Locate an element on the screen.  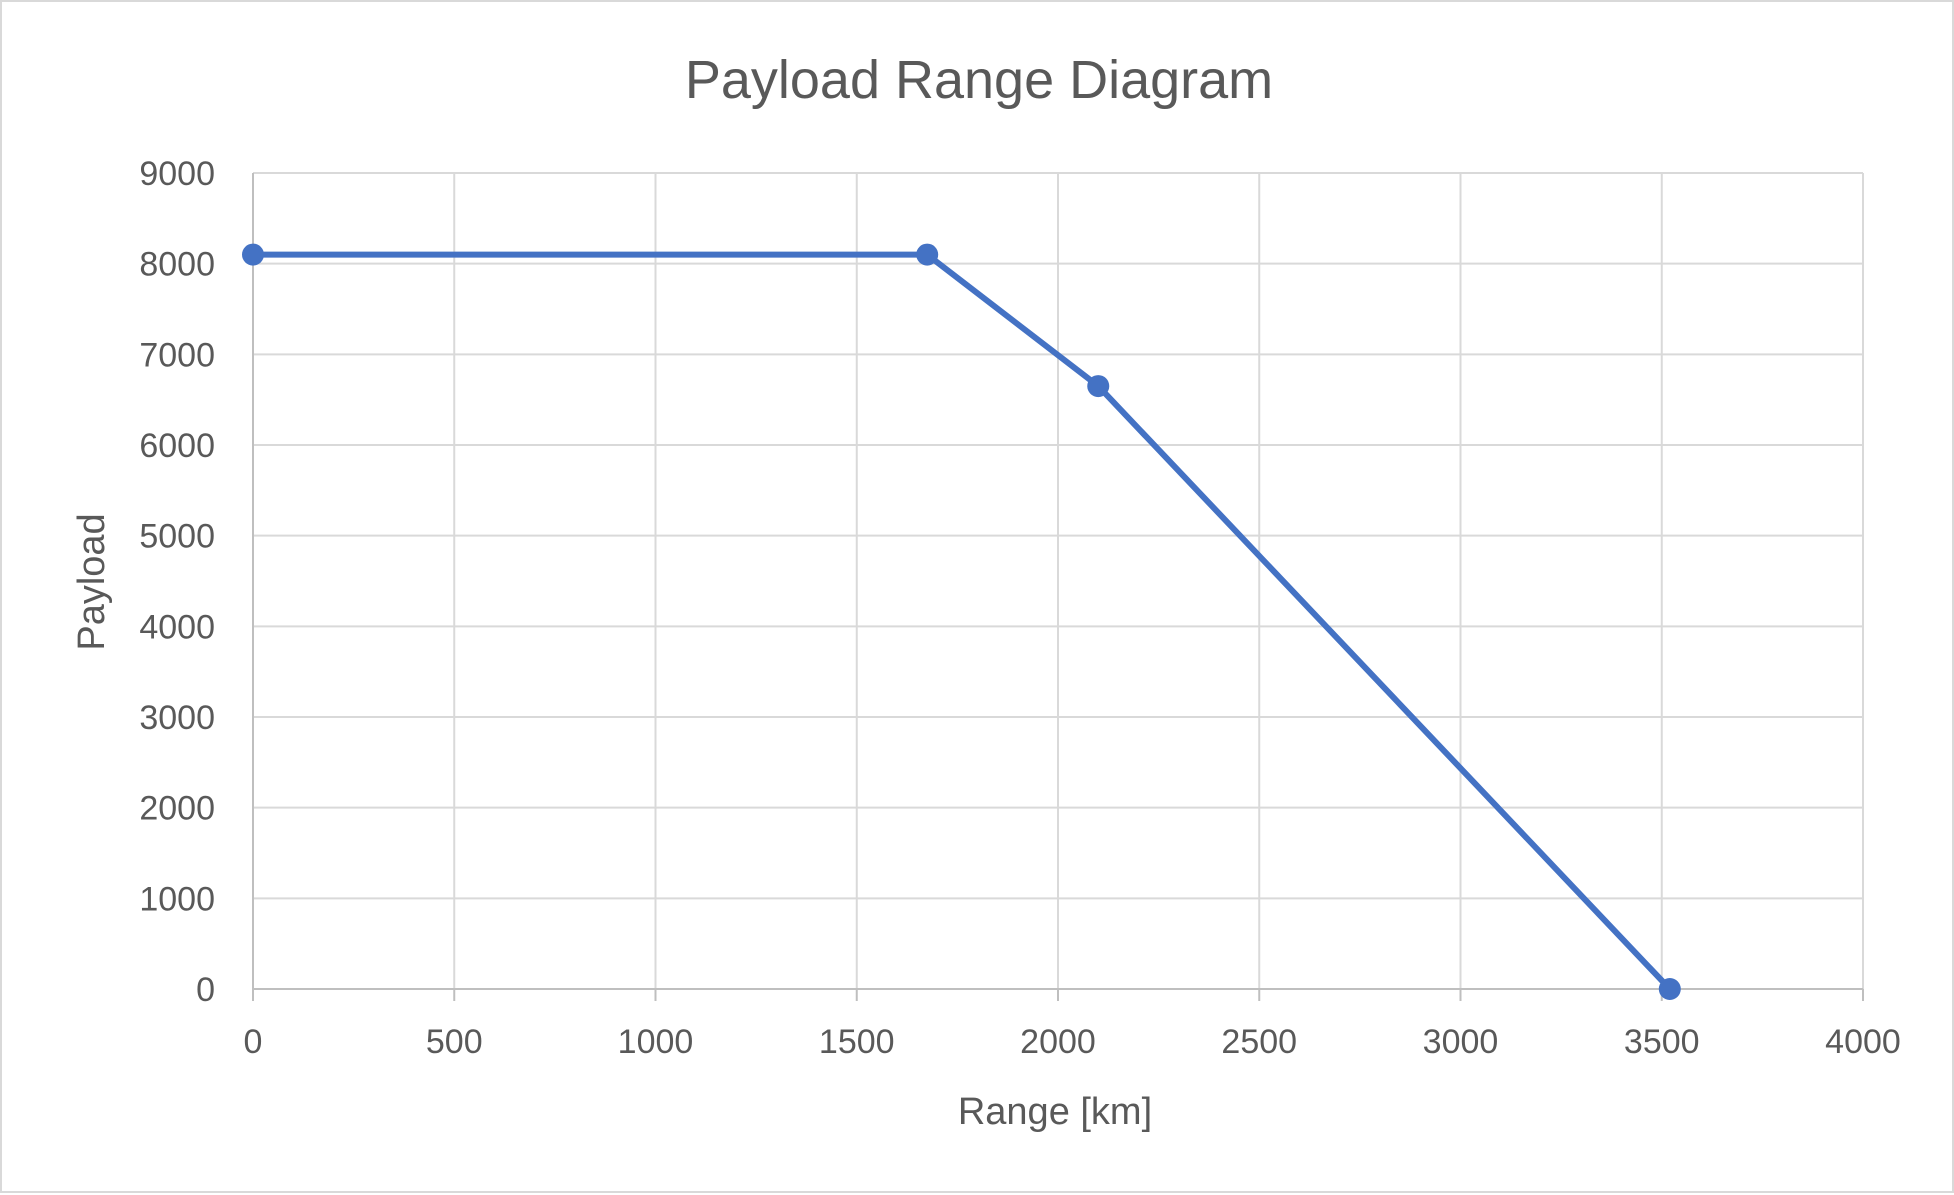
chart-title: Payload Range Diagram is located at coordinates (979, 80).